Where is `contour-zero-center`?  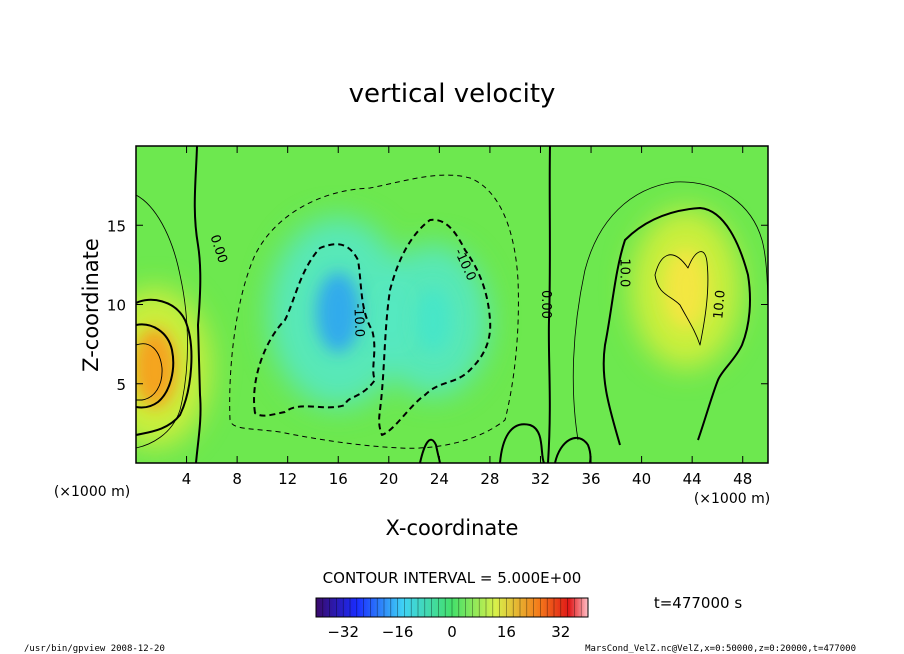 contour-zero-center is located at coordinates (549, 304).